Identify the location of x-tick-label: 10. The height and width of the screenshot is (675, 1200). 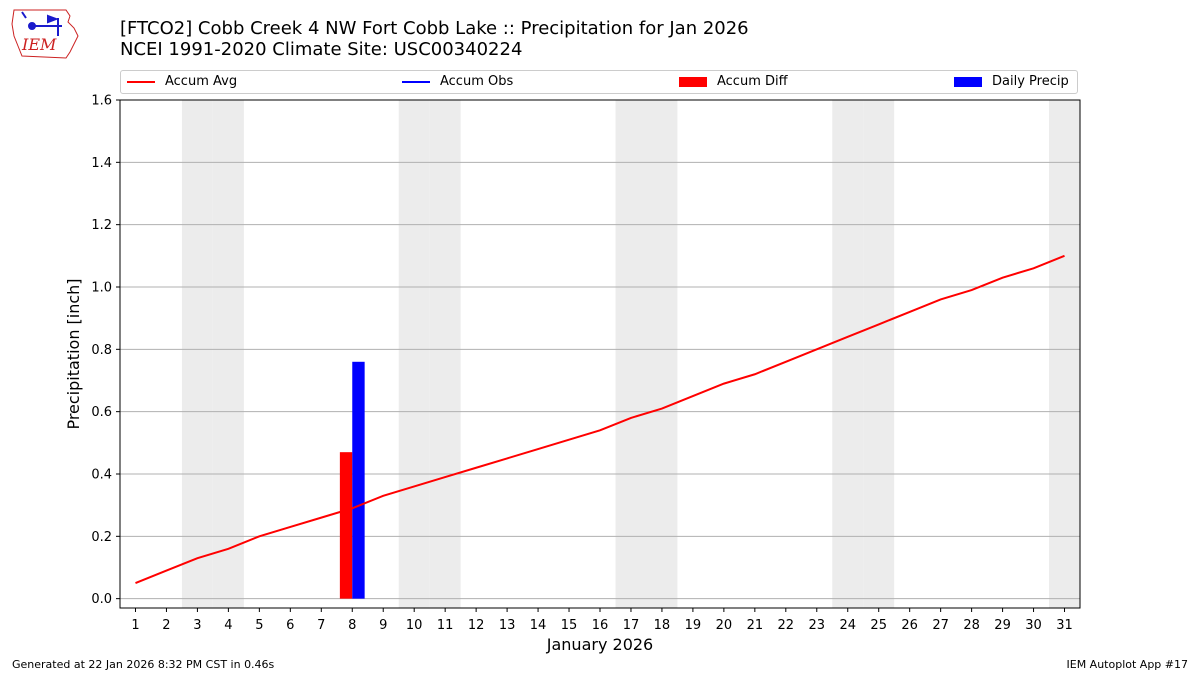
(414, 625).